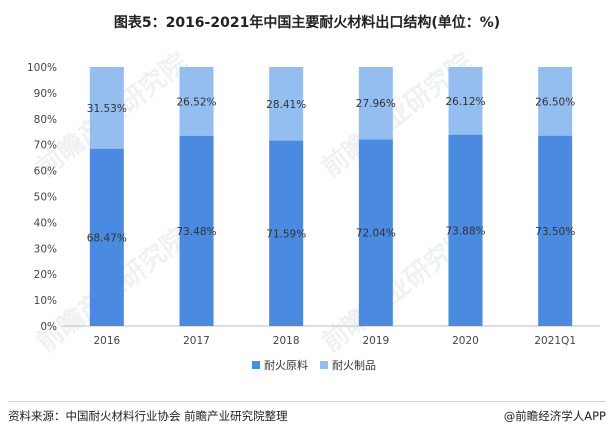 This screenshot has width=614, height=438. Describe the element at coordinates (286, 341) in the screenshot. I see `x-tick-label: 2018` at that location.